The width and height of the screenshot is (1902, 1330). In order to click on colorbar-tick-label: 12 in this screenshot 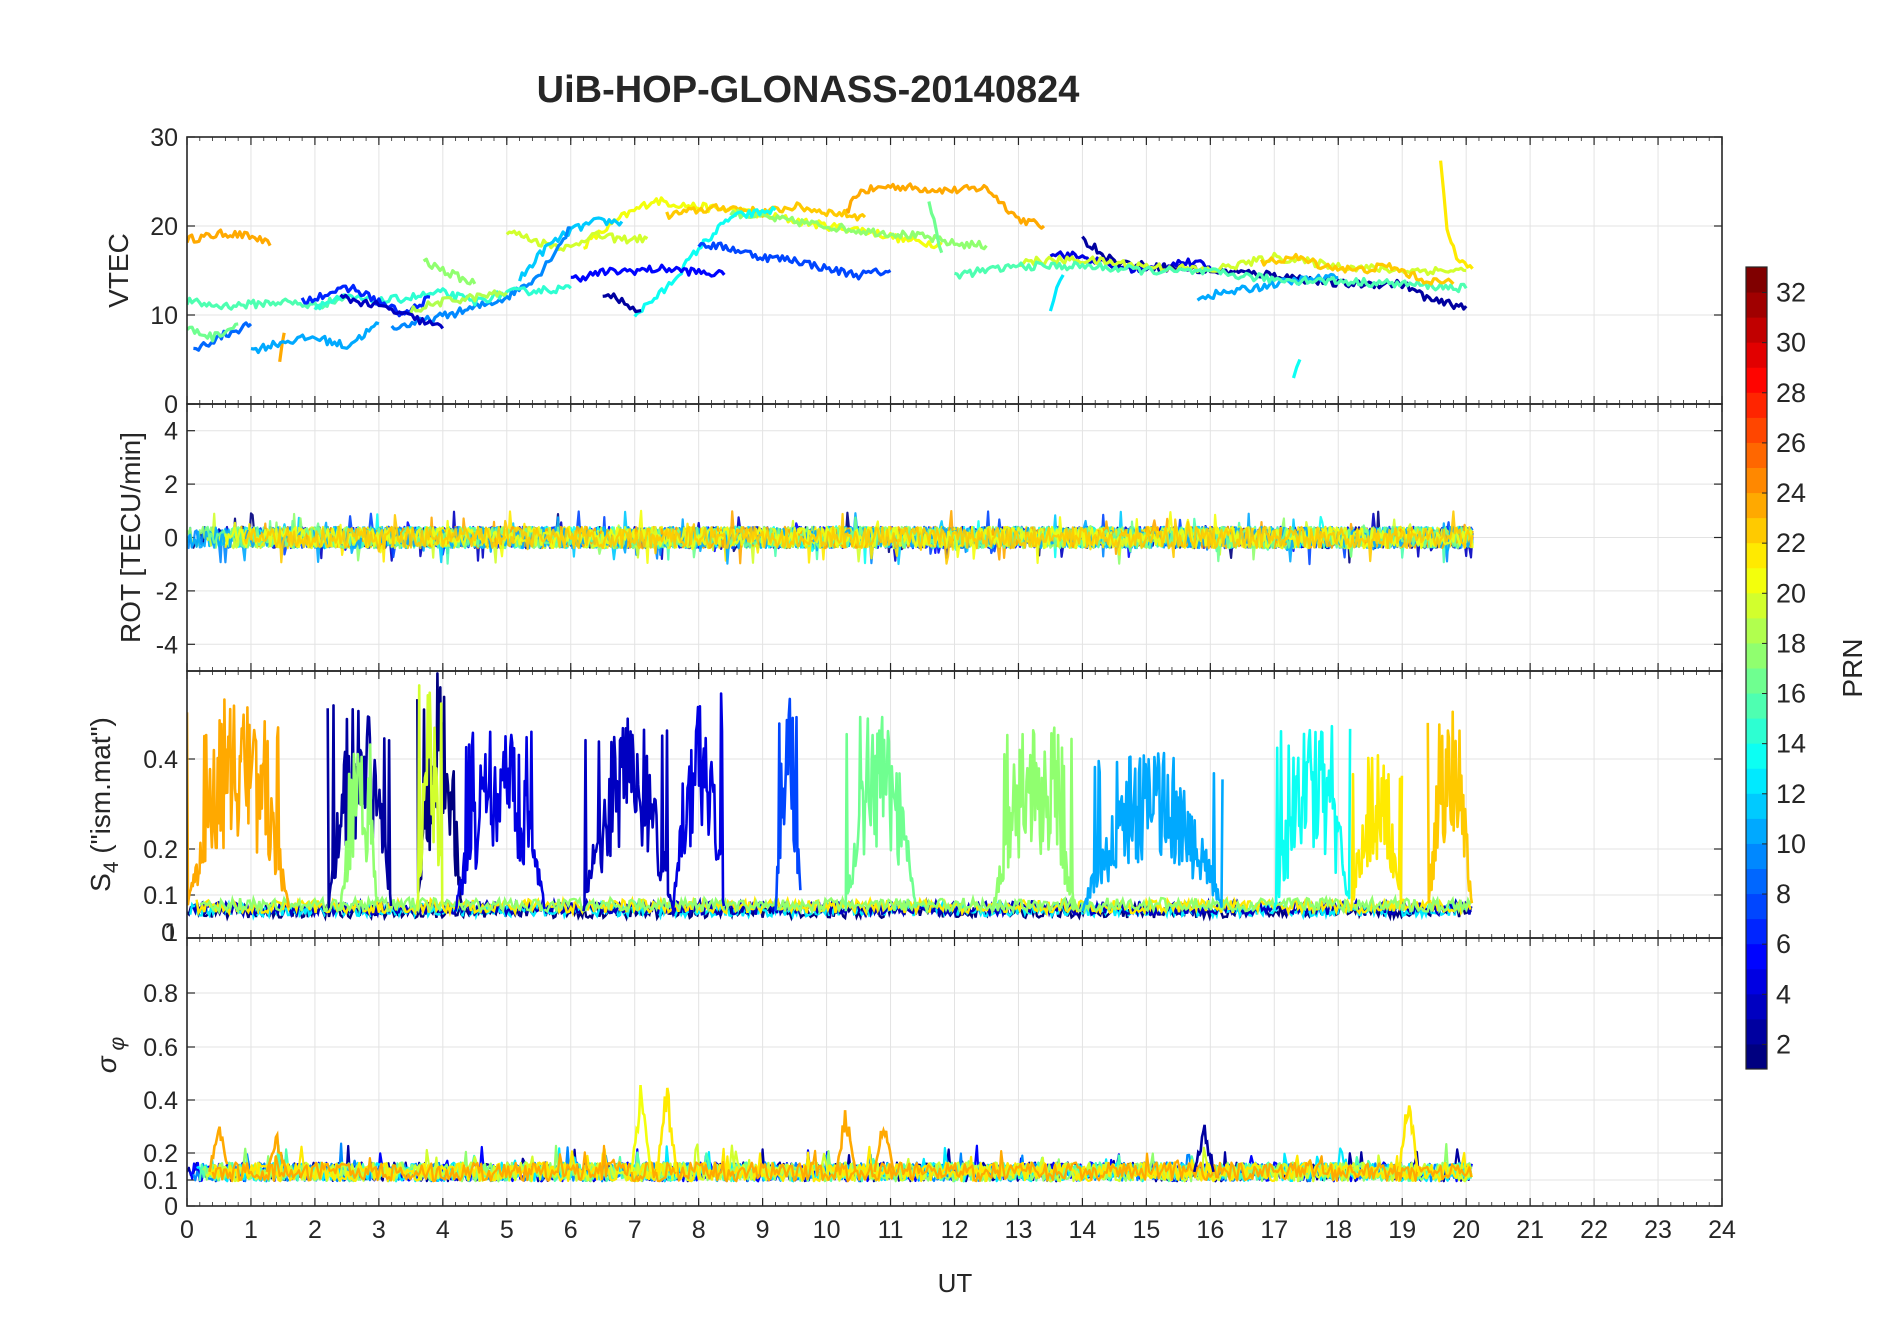, I will do `click(1791, 794)`.